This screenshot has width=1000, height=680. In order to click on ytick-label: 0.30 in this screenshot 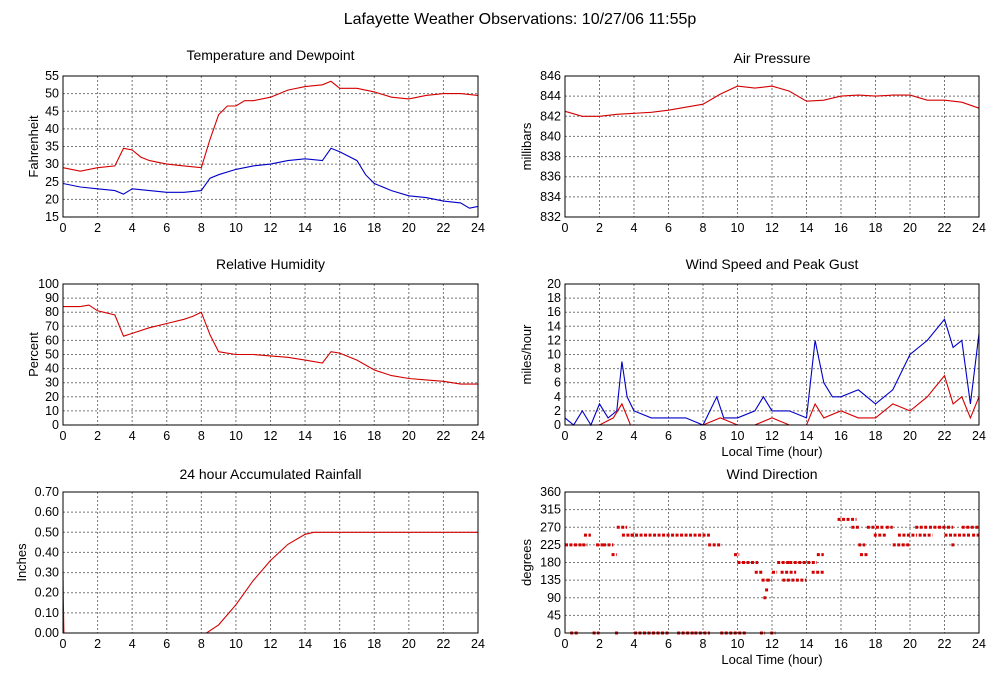, I will do `click(47, 573)`.